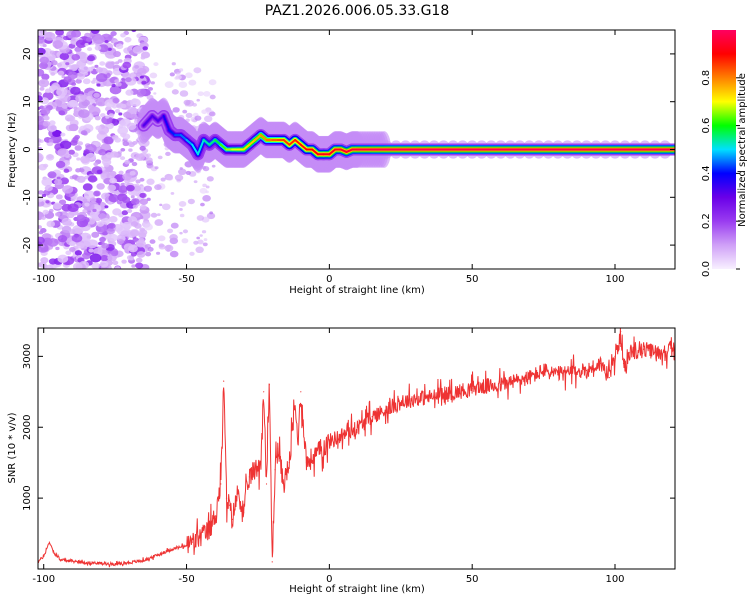  What do you see at coordinates (720, 173) in the screenshot?
I see `colorbar-ticks: 0.0 0.2 0.4 0.6 0.8` at bounding box center [720, 173].